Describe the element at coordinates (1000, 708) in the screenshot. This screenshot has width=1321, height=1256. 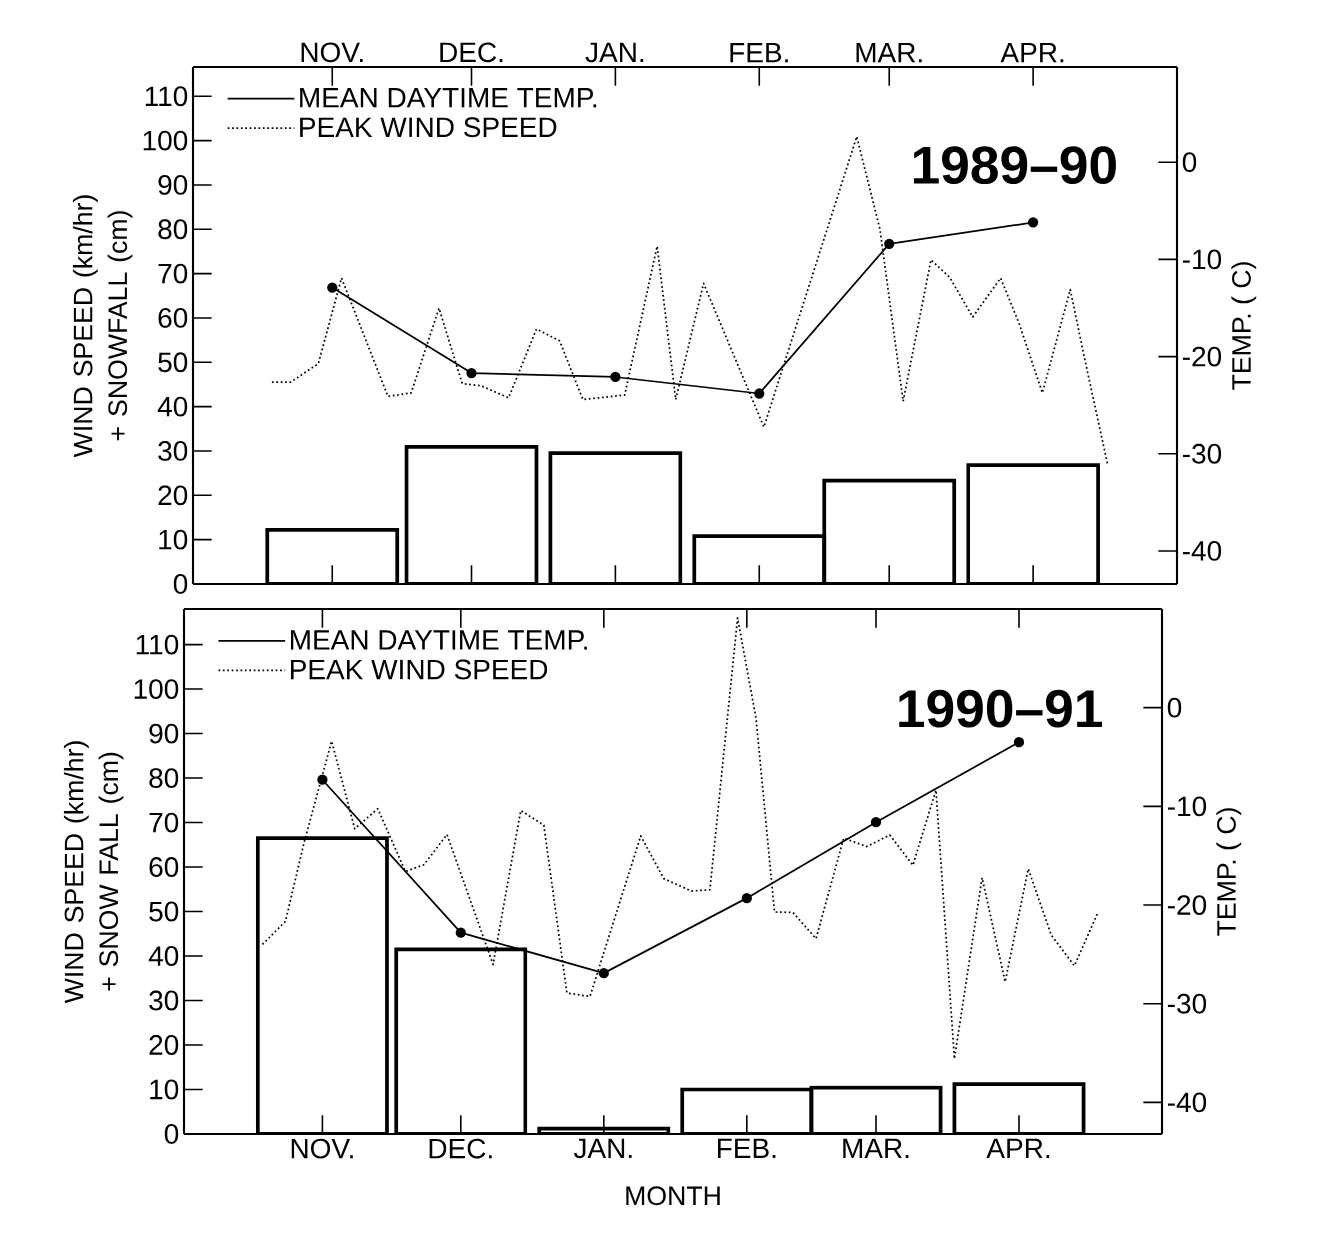
I see `annotation: 1990–91` at that location.